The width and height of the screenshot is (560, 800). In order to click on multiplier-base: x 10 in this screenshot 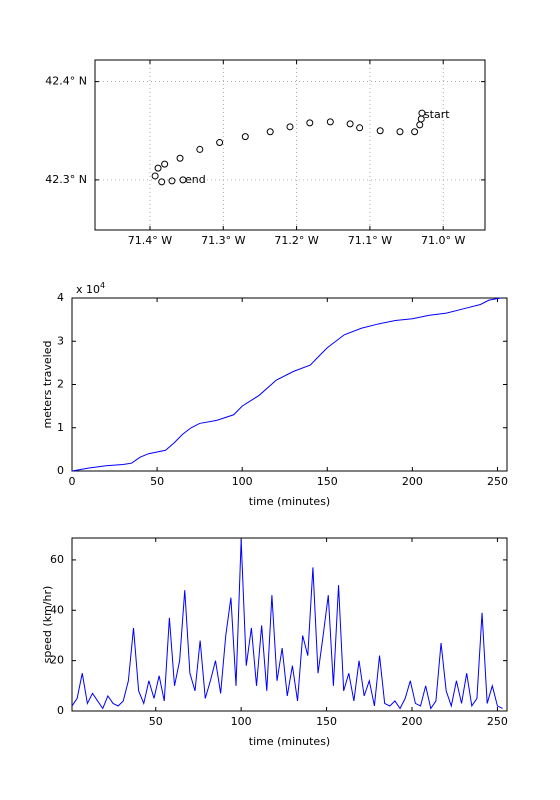, I will do `click(88, 289)`.